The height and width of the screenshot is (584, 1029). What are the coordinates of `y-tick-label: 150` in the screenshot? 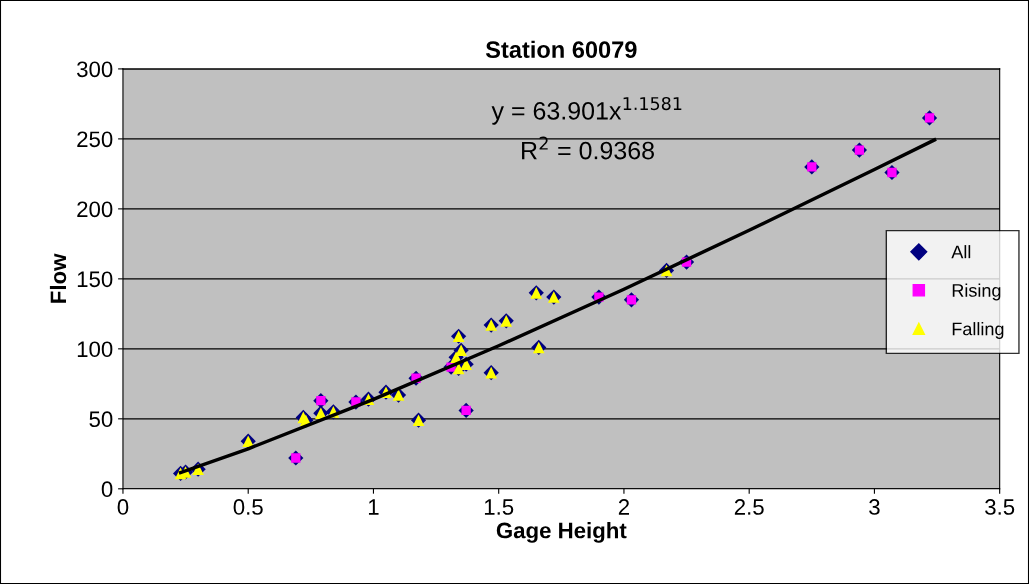 It's located at (95, 279).